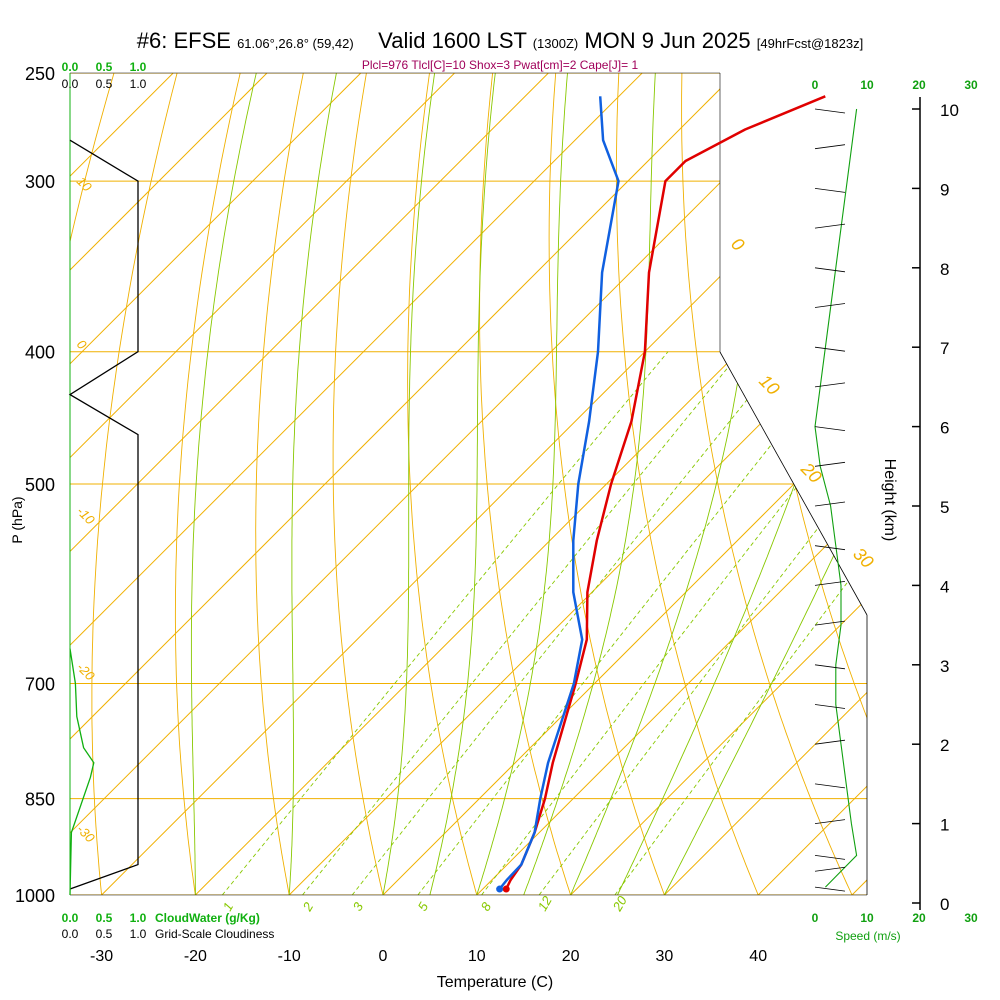 The image size is (1000, 1000). What do you see at coordinates (867, 85) in the screenshot?
I see `speed-top-label: 10` at bounding box center [867, 85].